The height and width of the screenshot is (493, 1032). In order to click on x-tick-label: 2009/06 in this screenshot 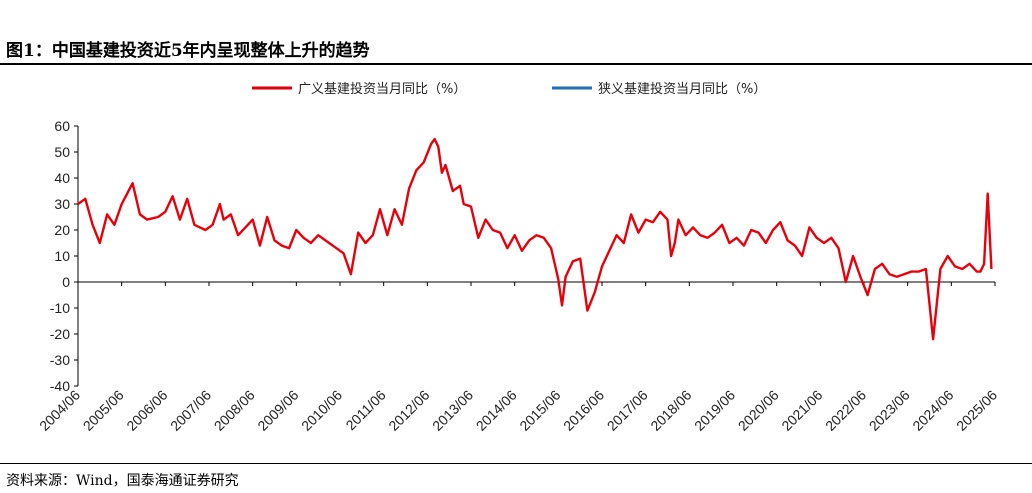, I will do `click(277, 410)`.